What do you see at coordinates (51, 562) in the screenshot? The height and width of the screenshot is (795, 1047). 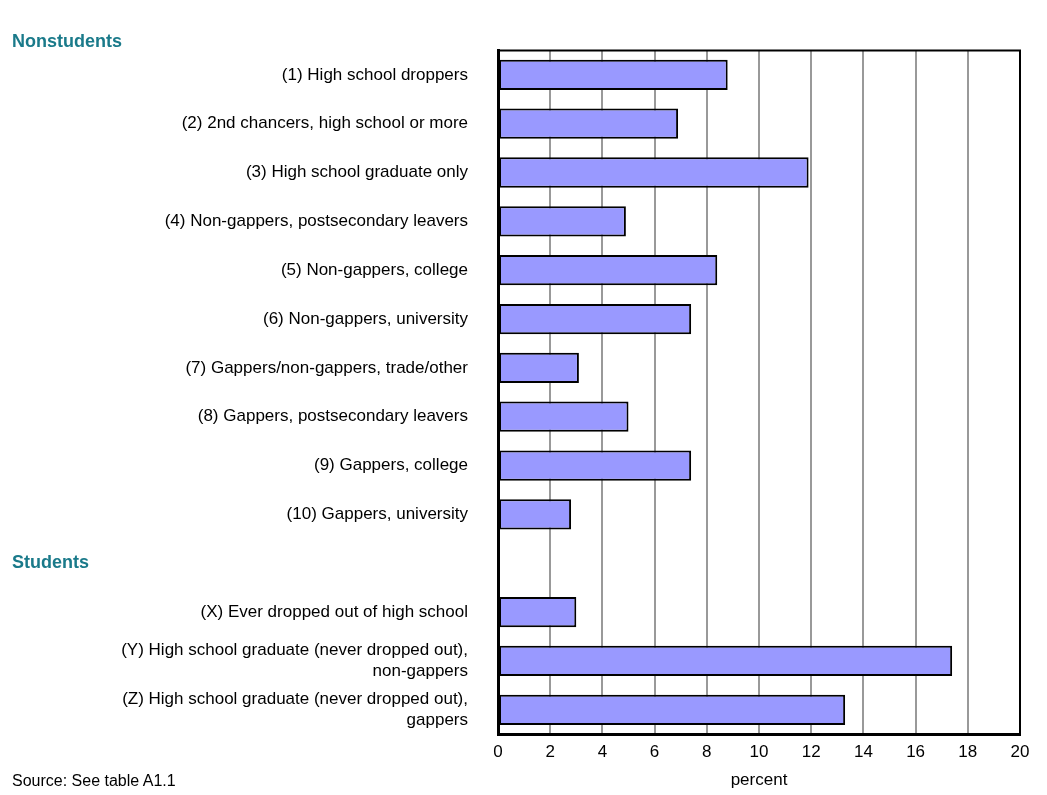 I see `text: Students` at bounding box center [51, 562].